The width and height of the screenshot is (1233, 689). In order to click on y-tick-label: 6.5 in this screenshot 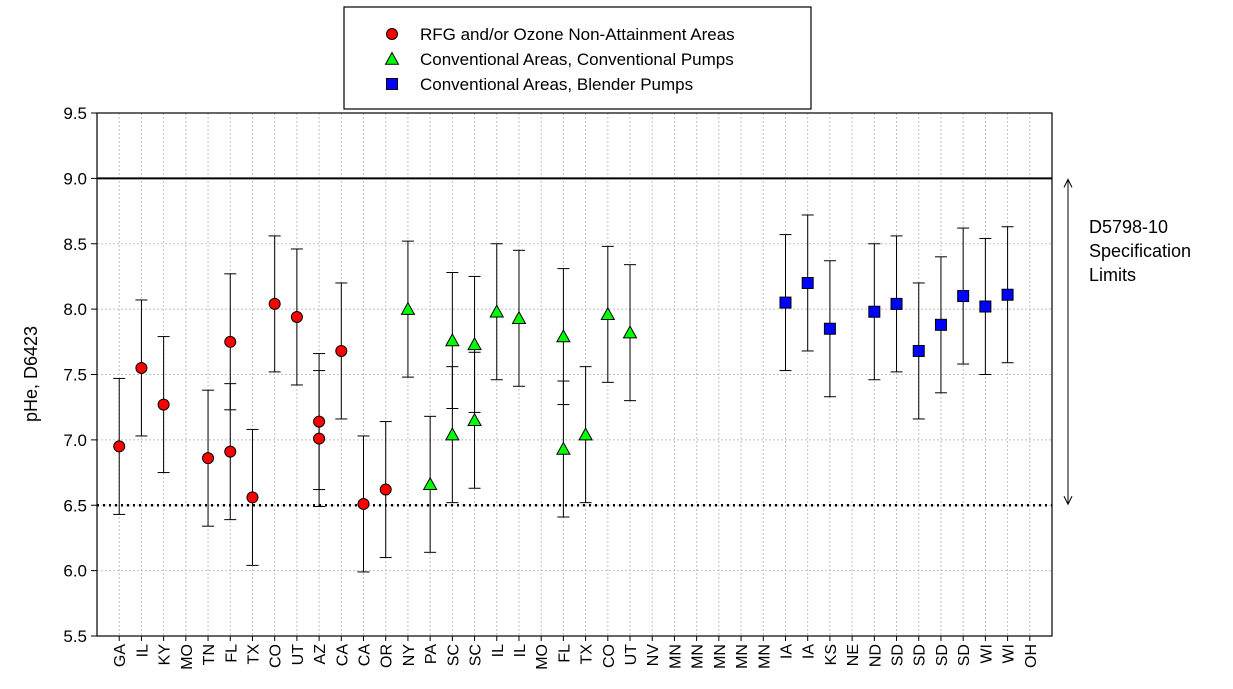, I will do `click(75, 505)`.